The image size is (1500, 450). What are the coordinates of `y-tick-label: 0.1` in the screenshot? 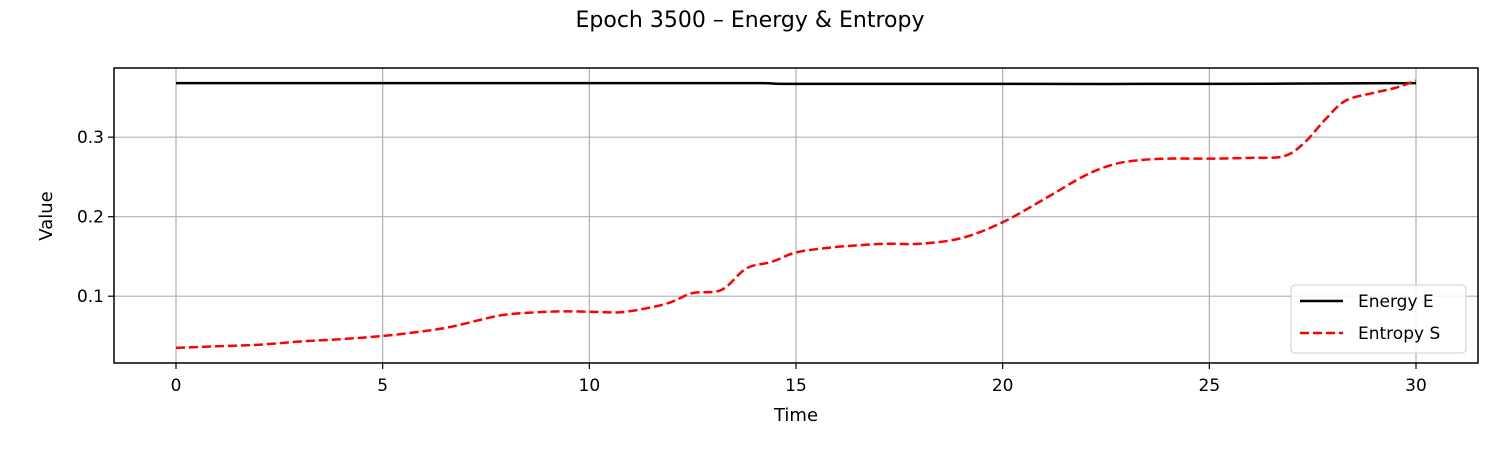 It's located at (90, 297).